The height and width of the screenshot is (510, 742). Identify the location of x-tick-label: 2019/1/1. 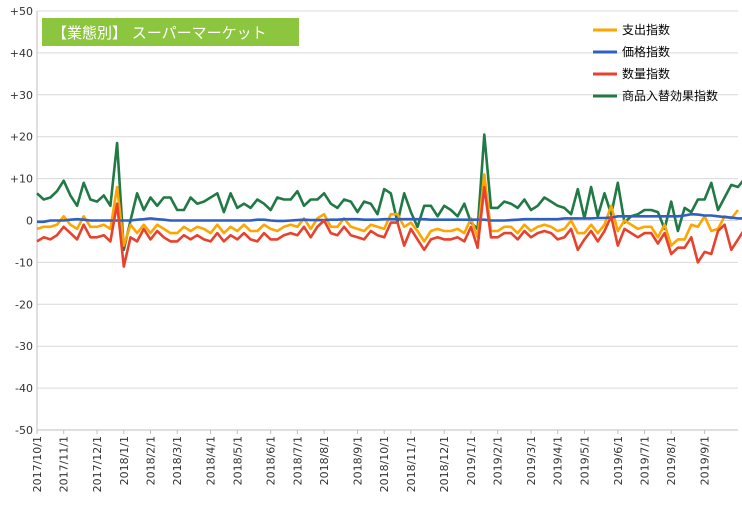
(471, 460).